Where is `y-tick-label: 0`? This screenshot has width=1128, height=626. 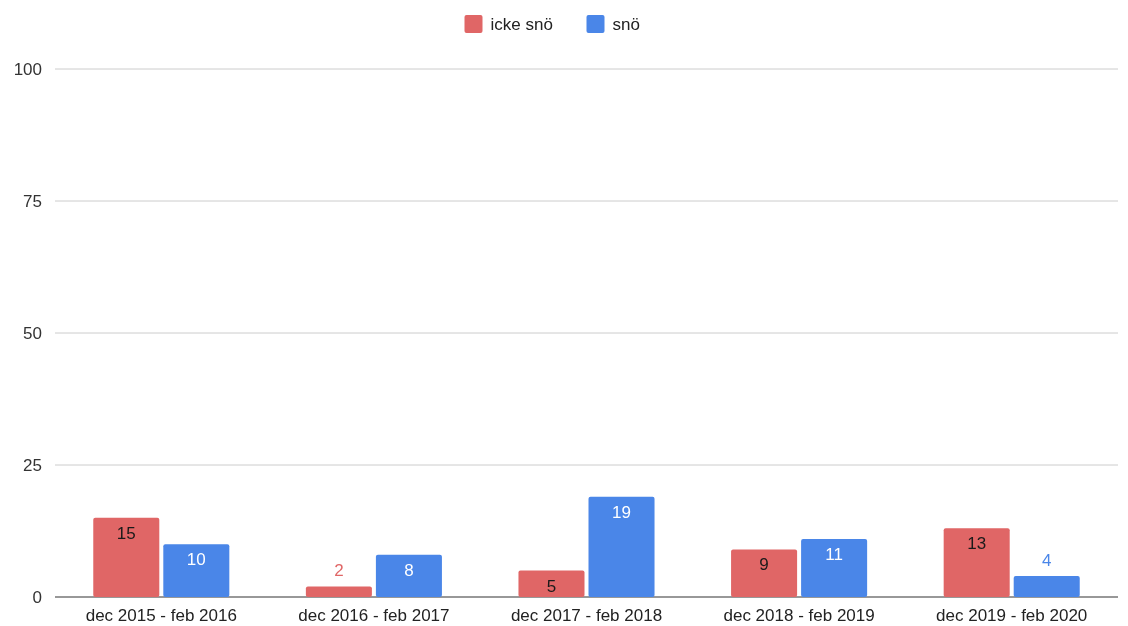
y-tick-label: 0 is located at coordinates (37, 597).